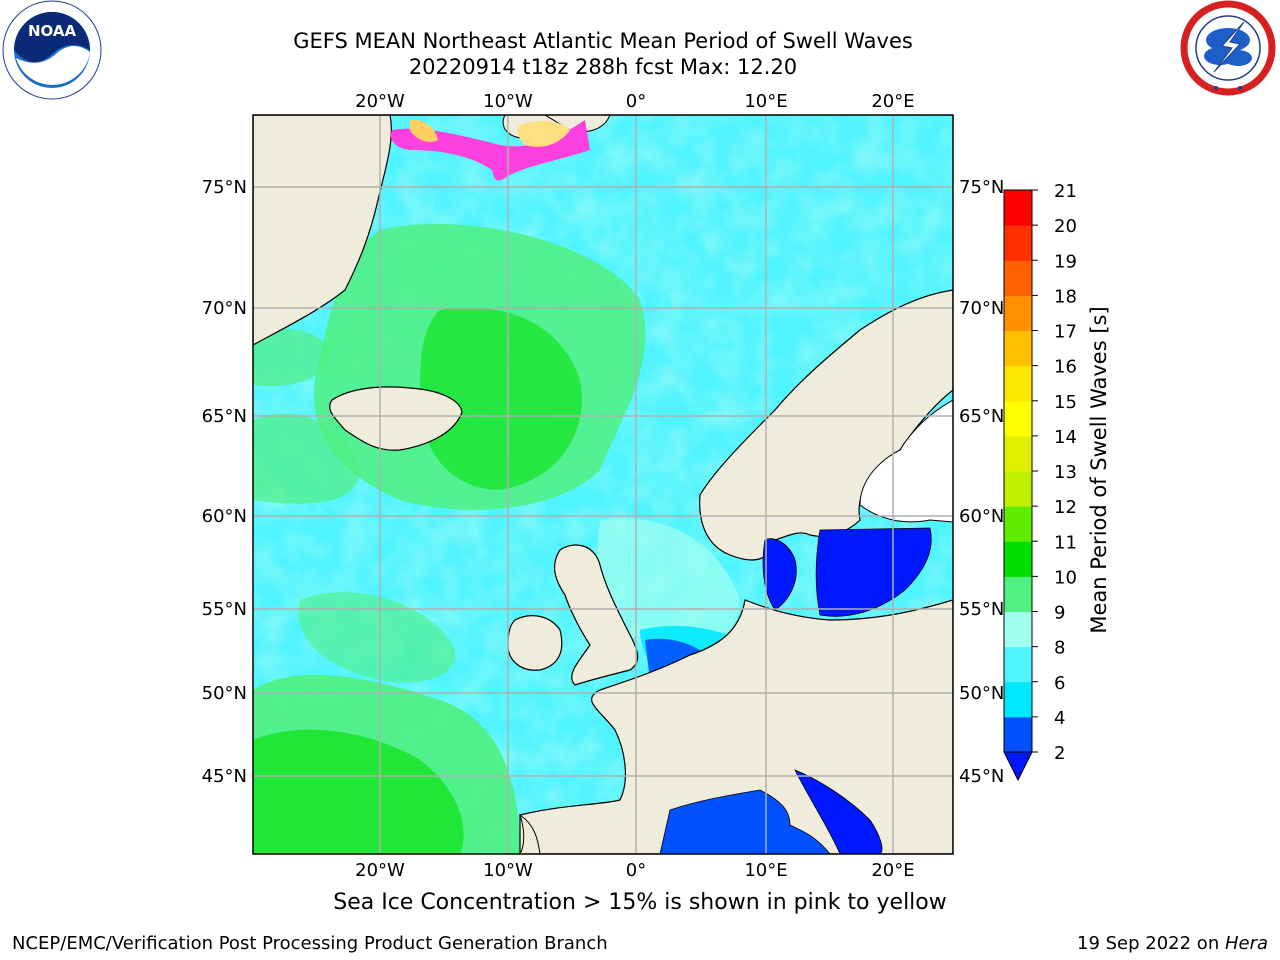  I want to click on nws-logo, so click(1228, 48).